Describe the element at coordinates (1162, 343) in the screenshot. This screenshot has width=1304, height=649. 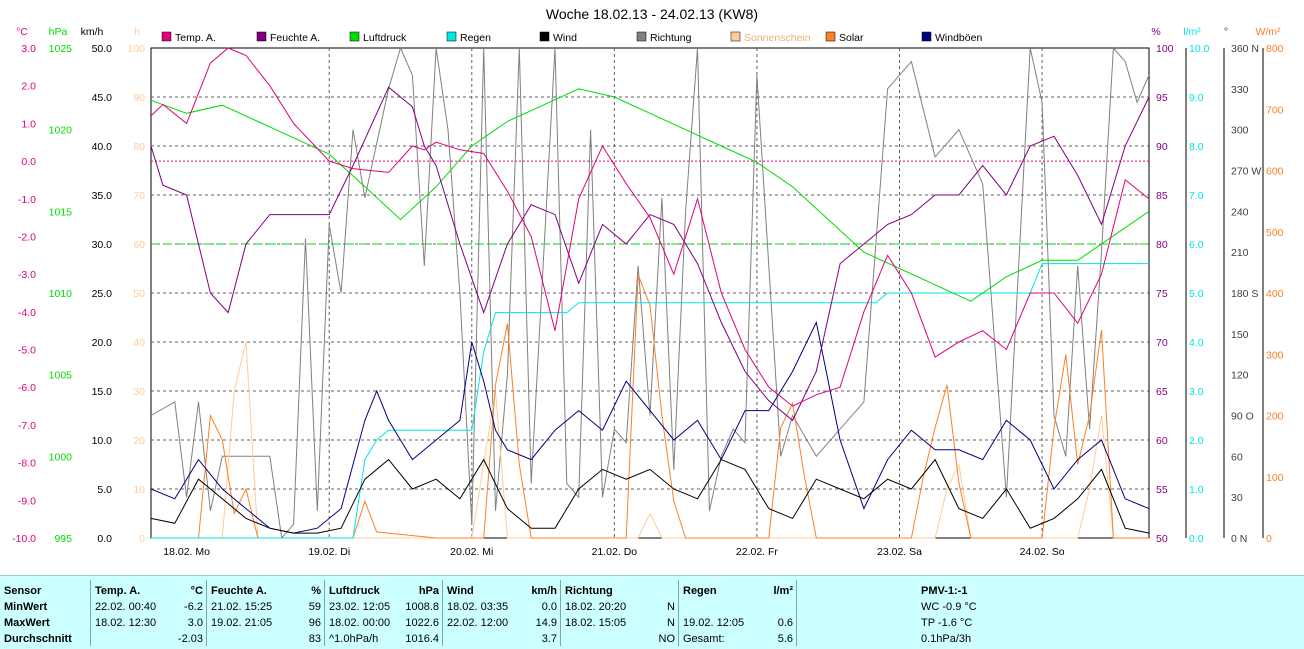
I see `tick-humidity-6: 70` at that location.